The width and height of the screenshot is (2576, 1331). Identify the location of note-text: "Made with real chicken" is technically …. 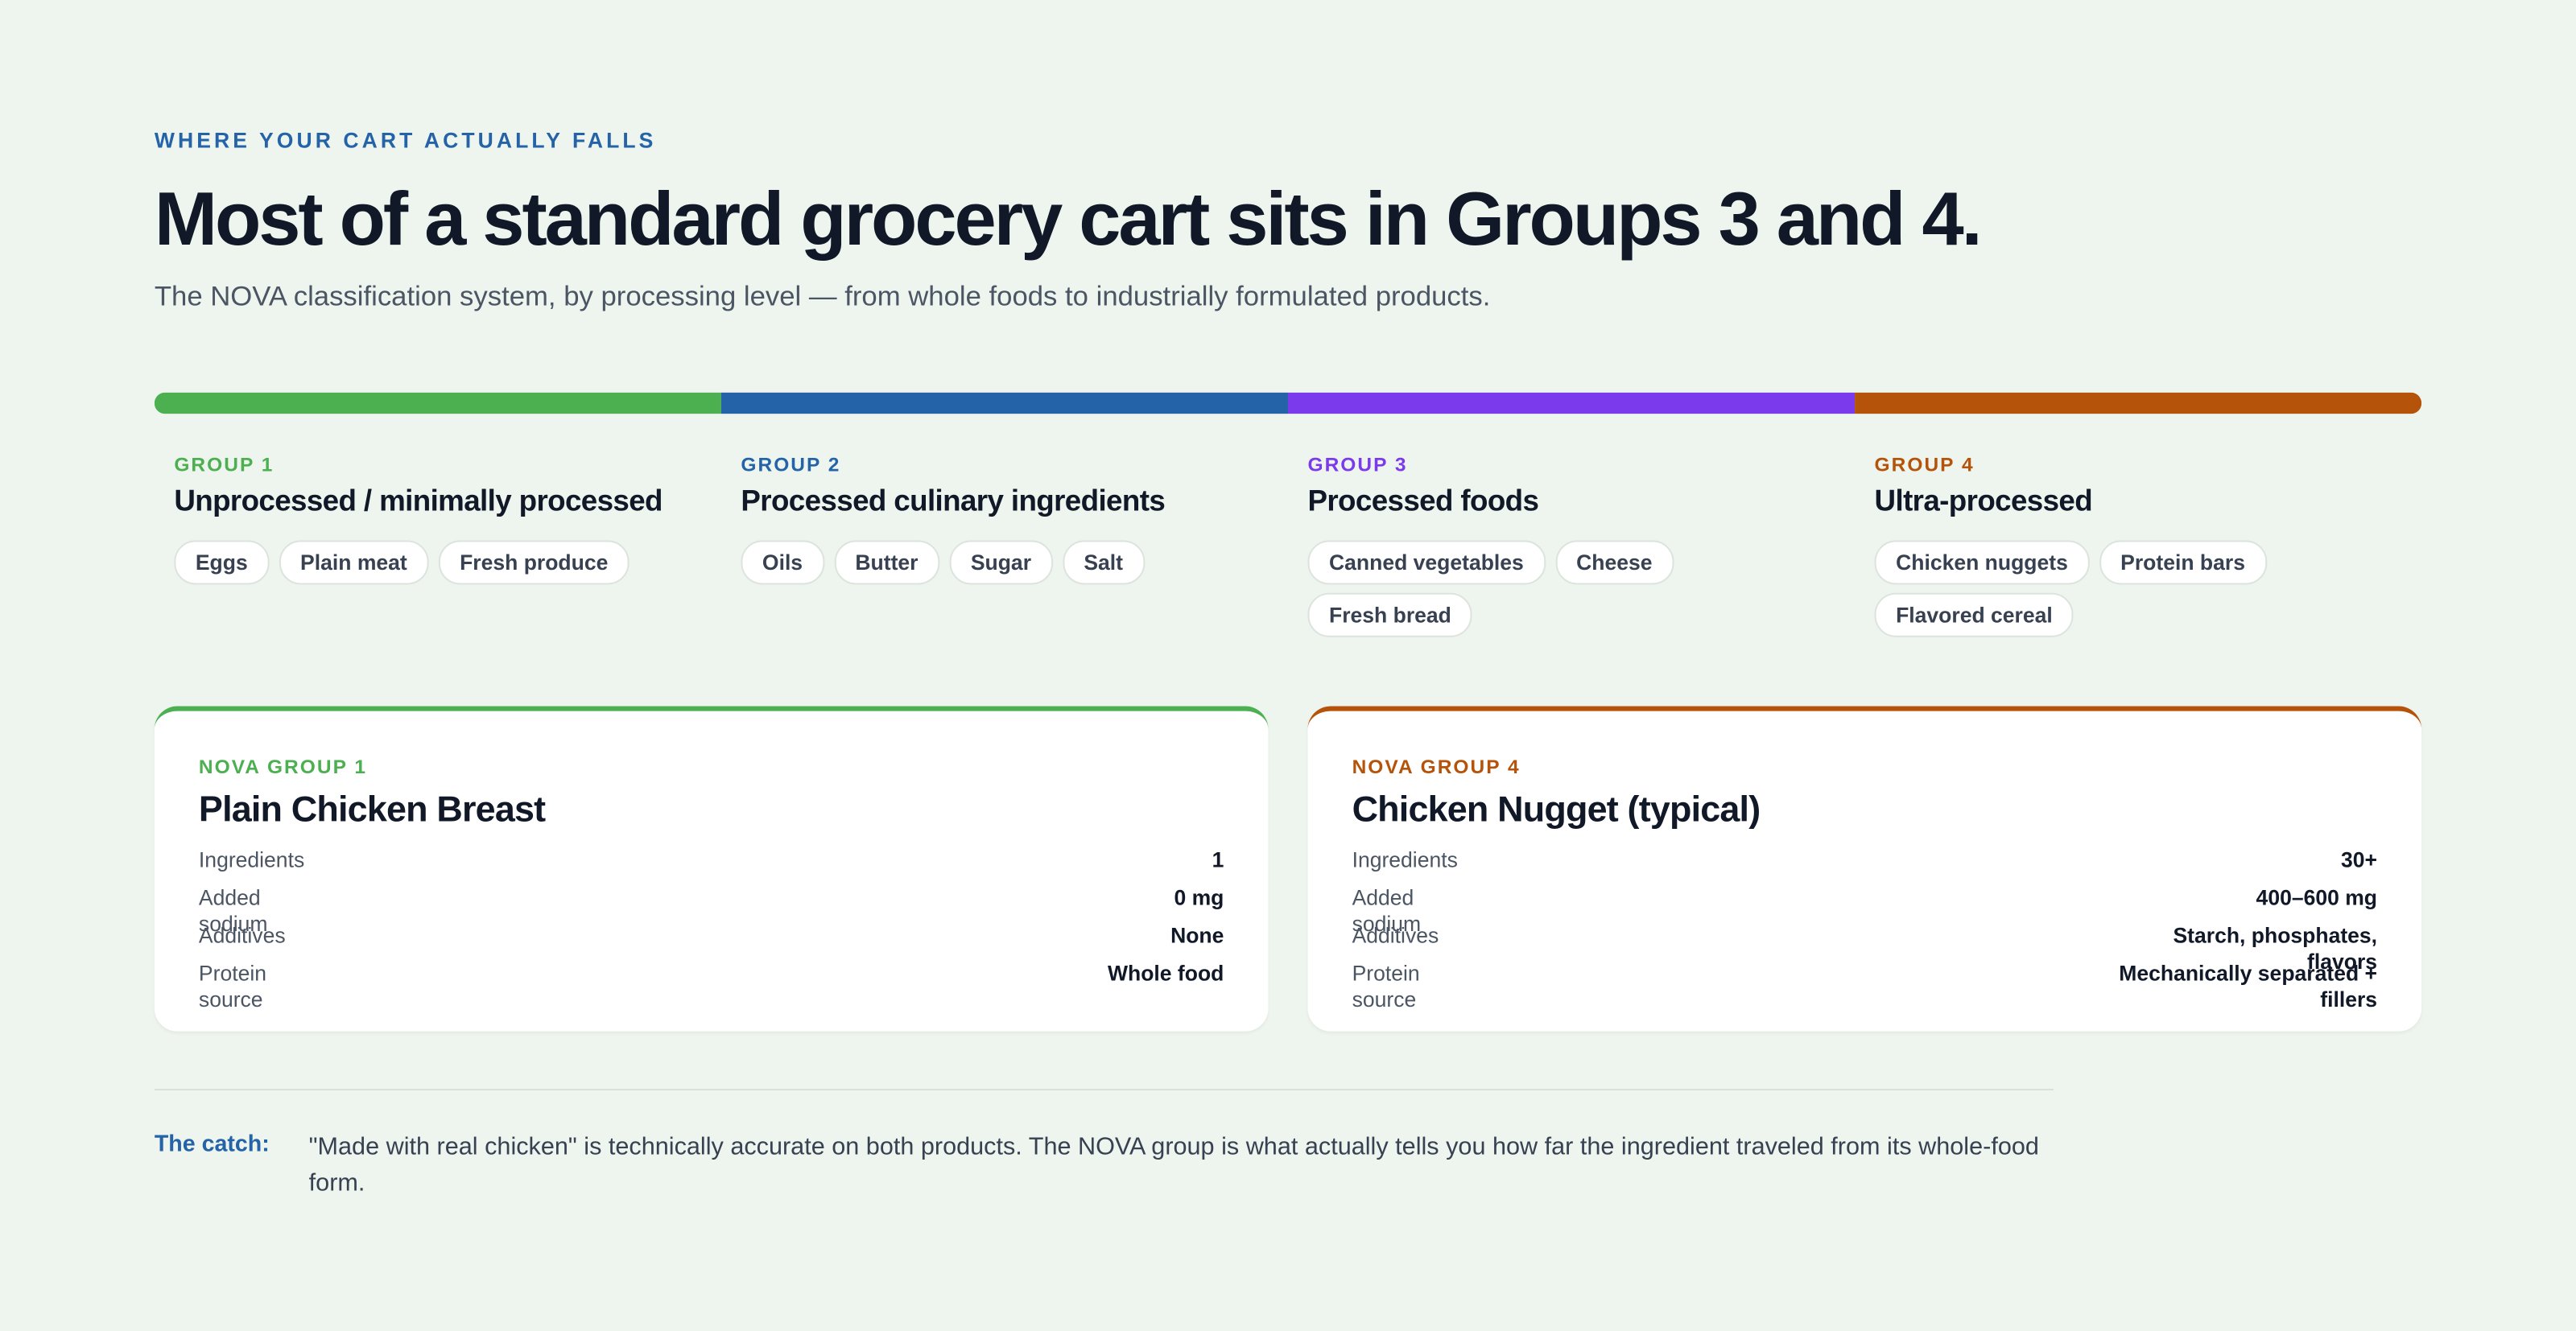
(1173, 1165).